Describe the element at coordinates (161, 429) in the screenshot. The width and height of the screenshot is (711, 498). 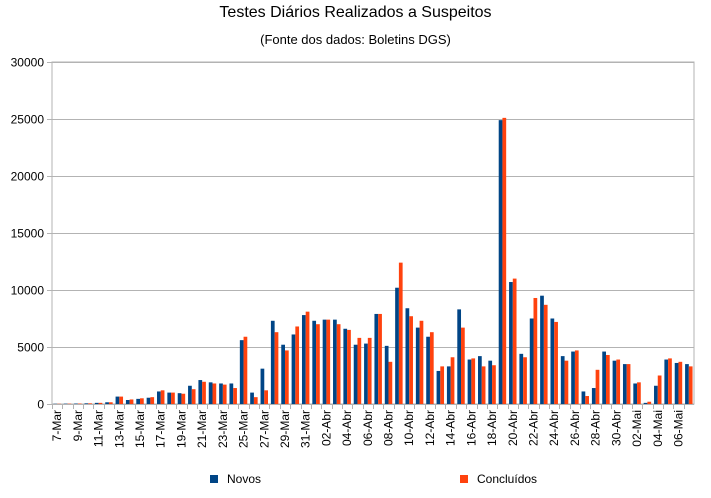
I see `x-tick-label: 17-Mar` at that location.